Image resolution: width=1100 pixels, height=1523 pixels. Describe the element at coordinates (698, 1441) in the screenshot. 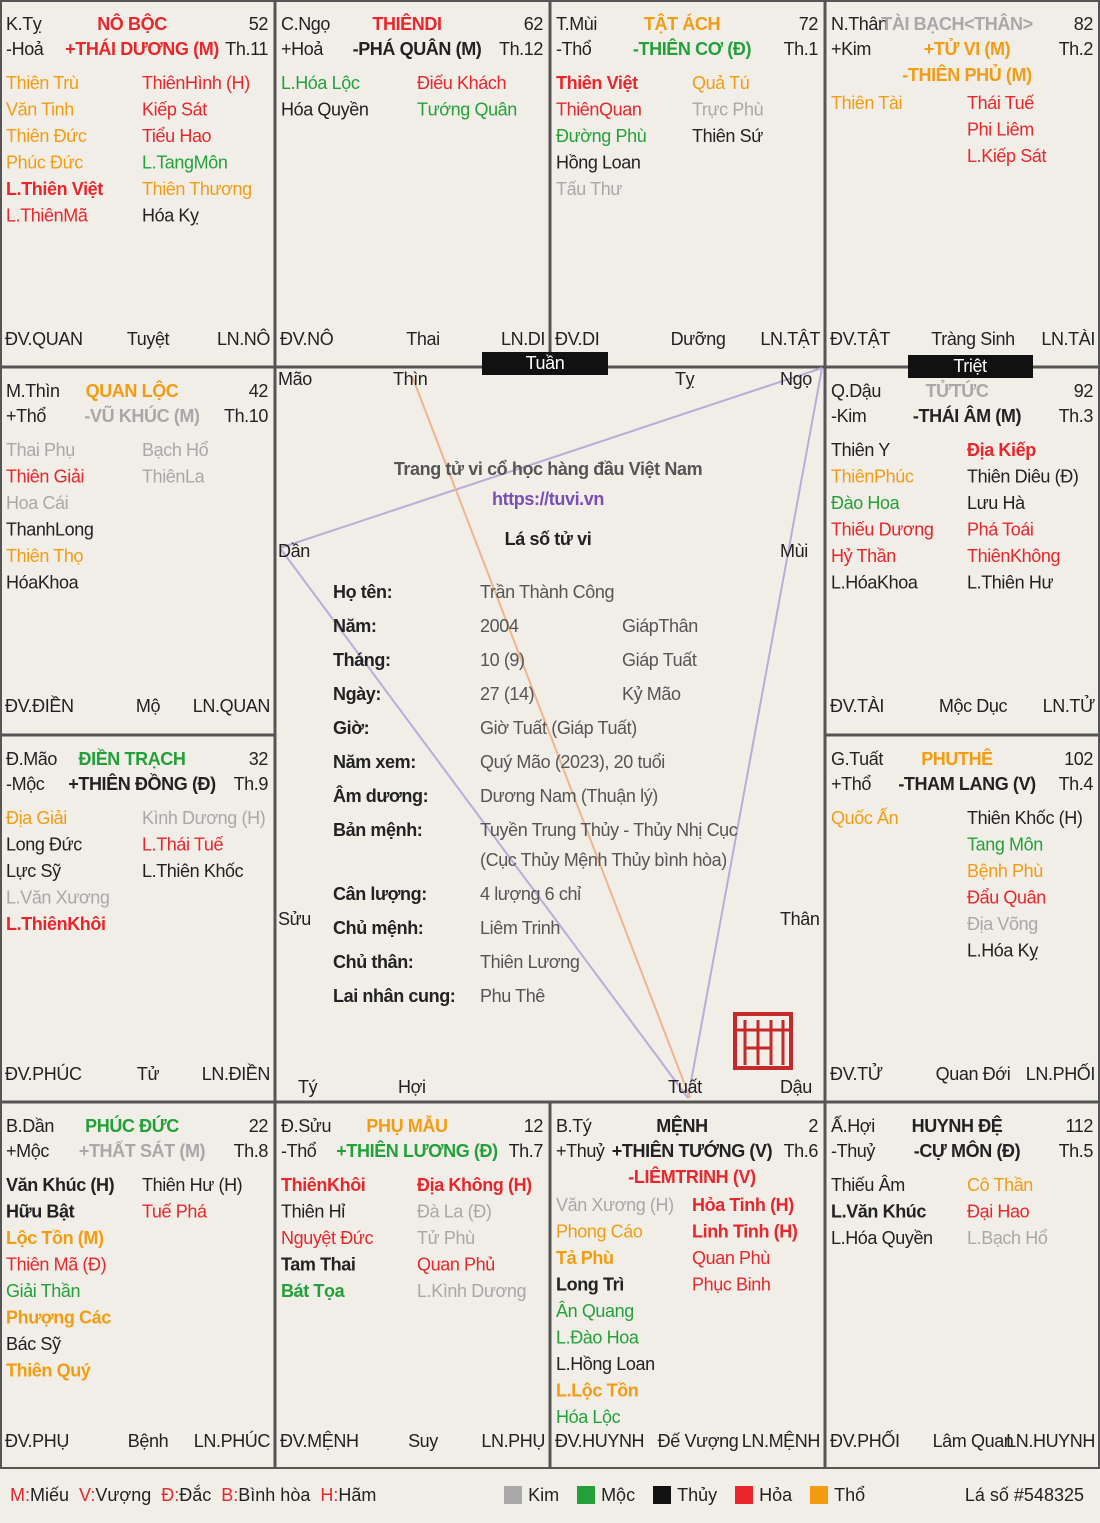

I see `stage: Đế Vượng` at that location.